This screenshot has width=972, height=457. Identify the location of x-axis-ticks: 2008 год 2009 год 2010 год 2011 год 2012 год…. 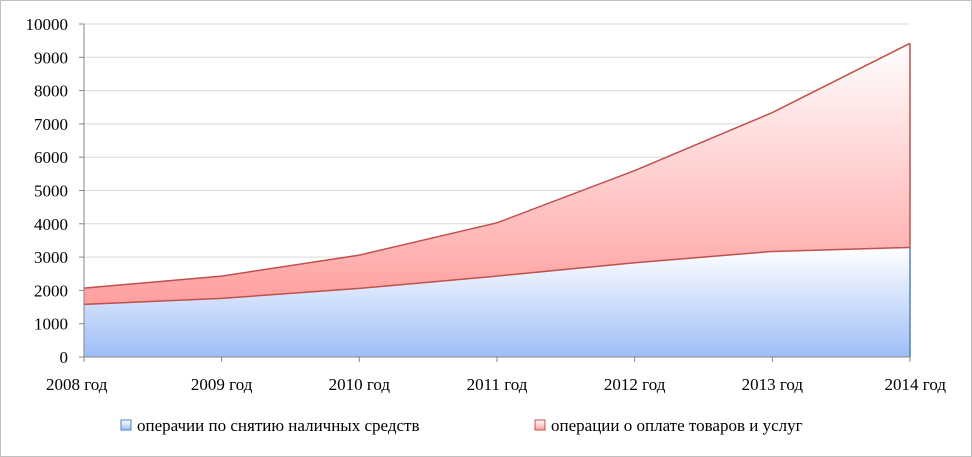
(496, 384).